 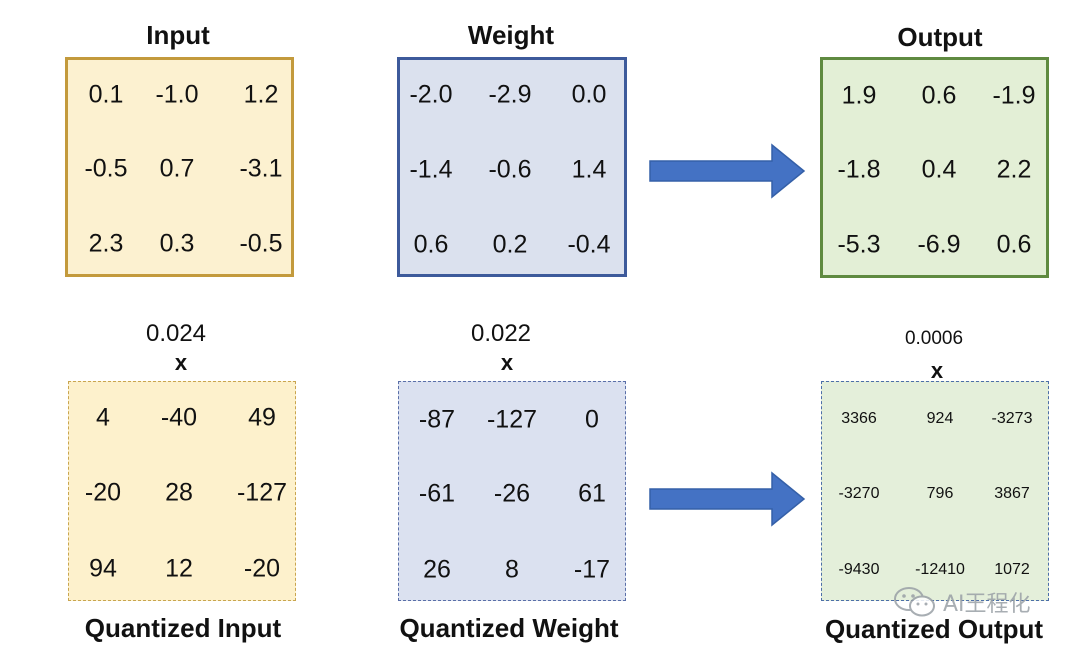 What do you see at coordinates (106, 243) in the screenshot?
I see `input-cell-r3c1: 2.3` at bounding box center [106, 243].